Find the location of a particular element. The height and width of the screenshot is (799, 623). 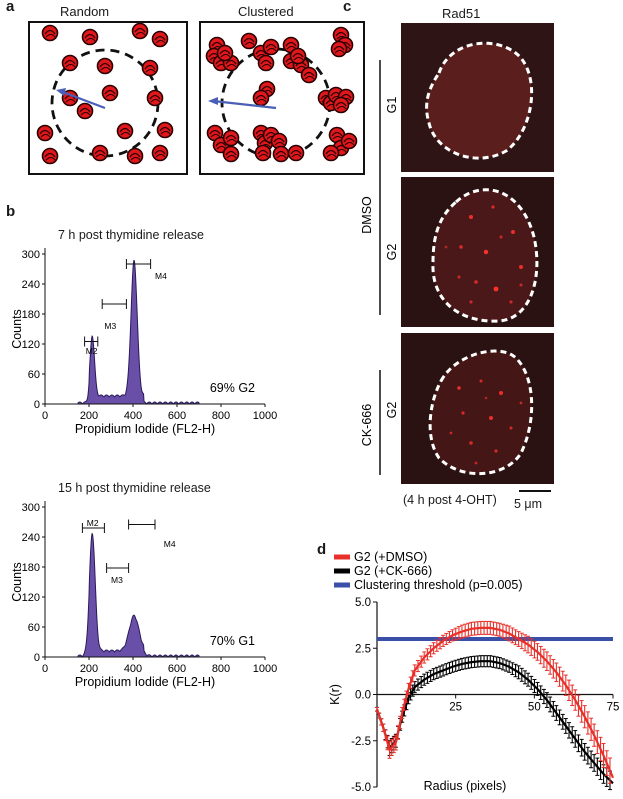

panel-b-label: b is located at coordinates (11, 211).